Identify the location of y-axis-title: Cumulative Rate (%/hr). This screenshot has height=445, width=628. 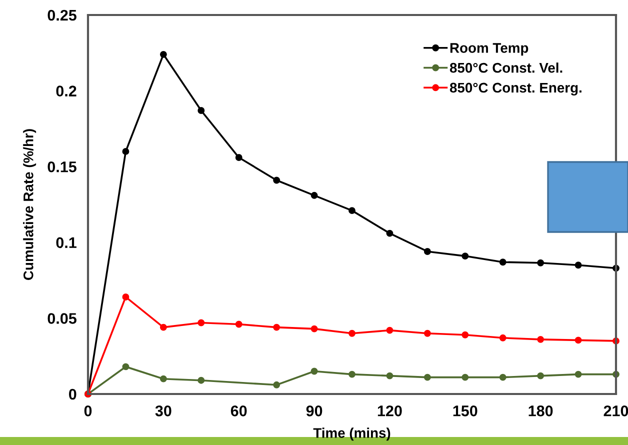
(29, 204).